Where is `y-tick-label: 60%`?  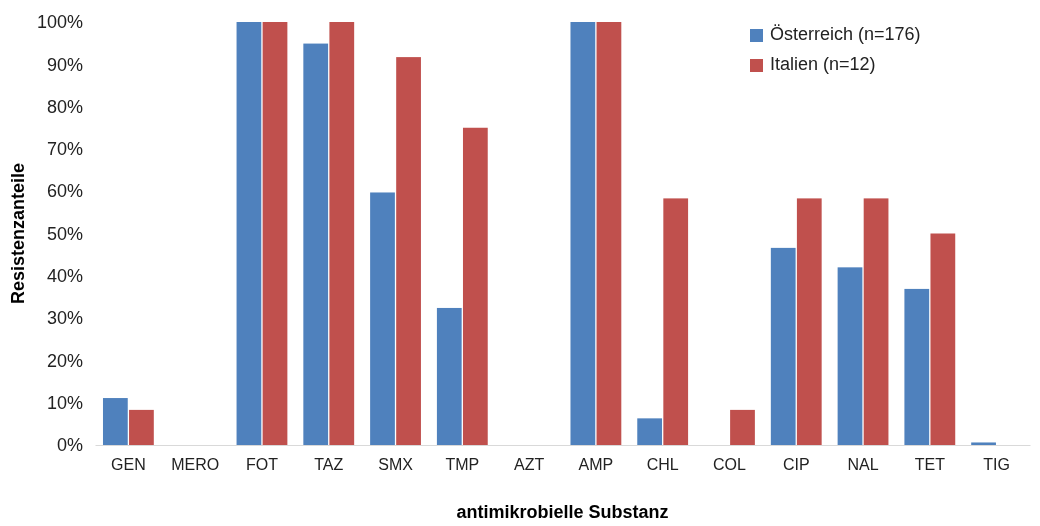 y-tick-label: 60% is located at coordinates (64, 191).